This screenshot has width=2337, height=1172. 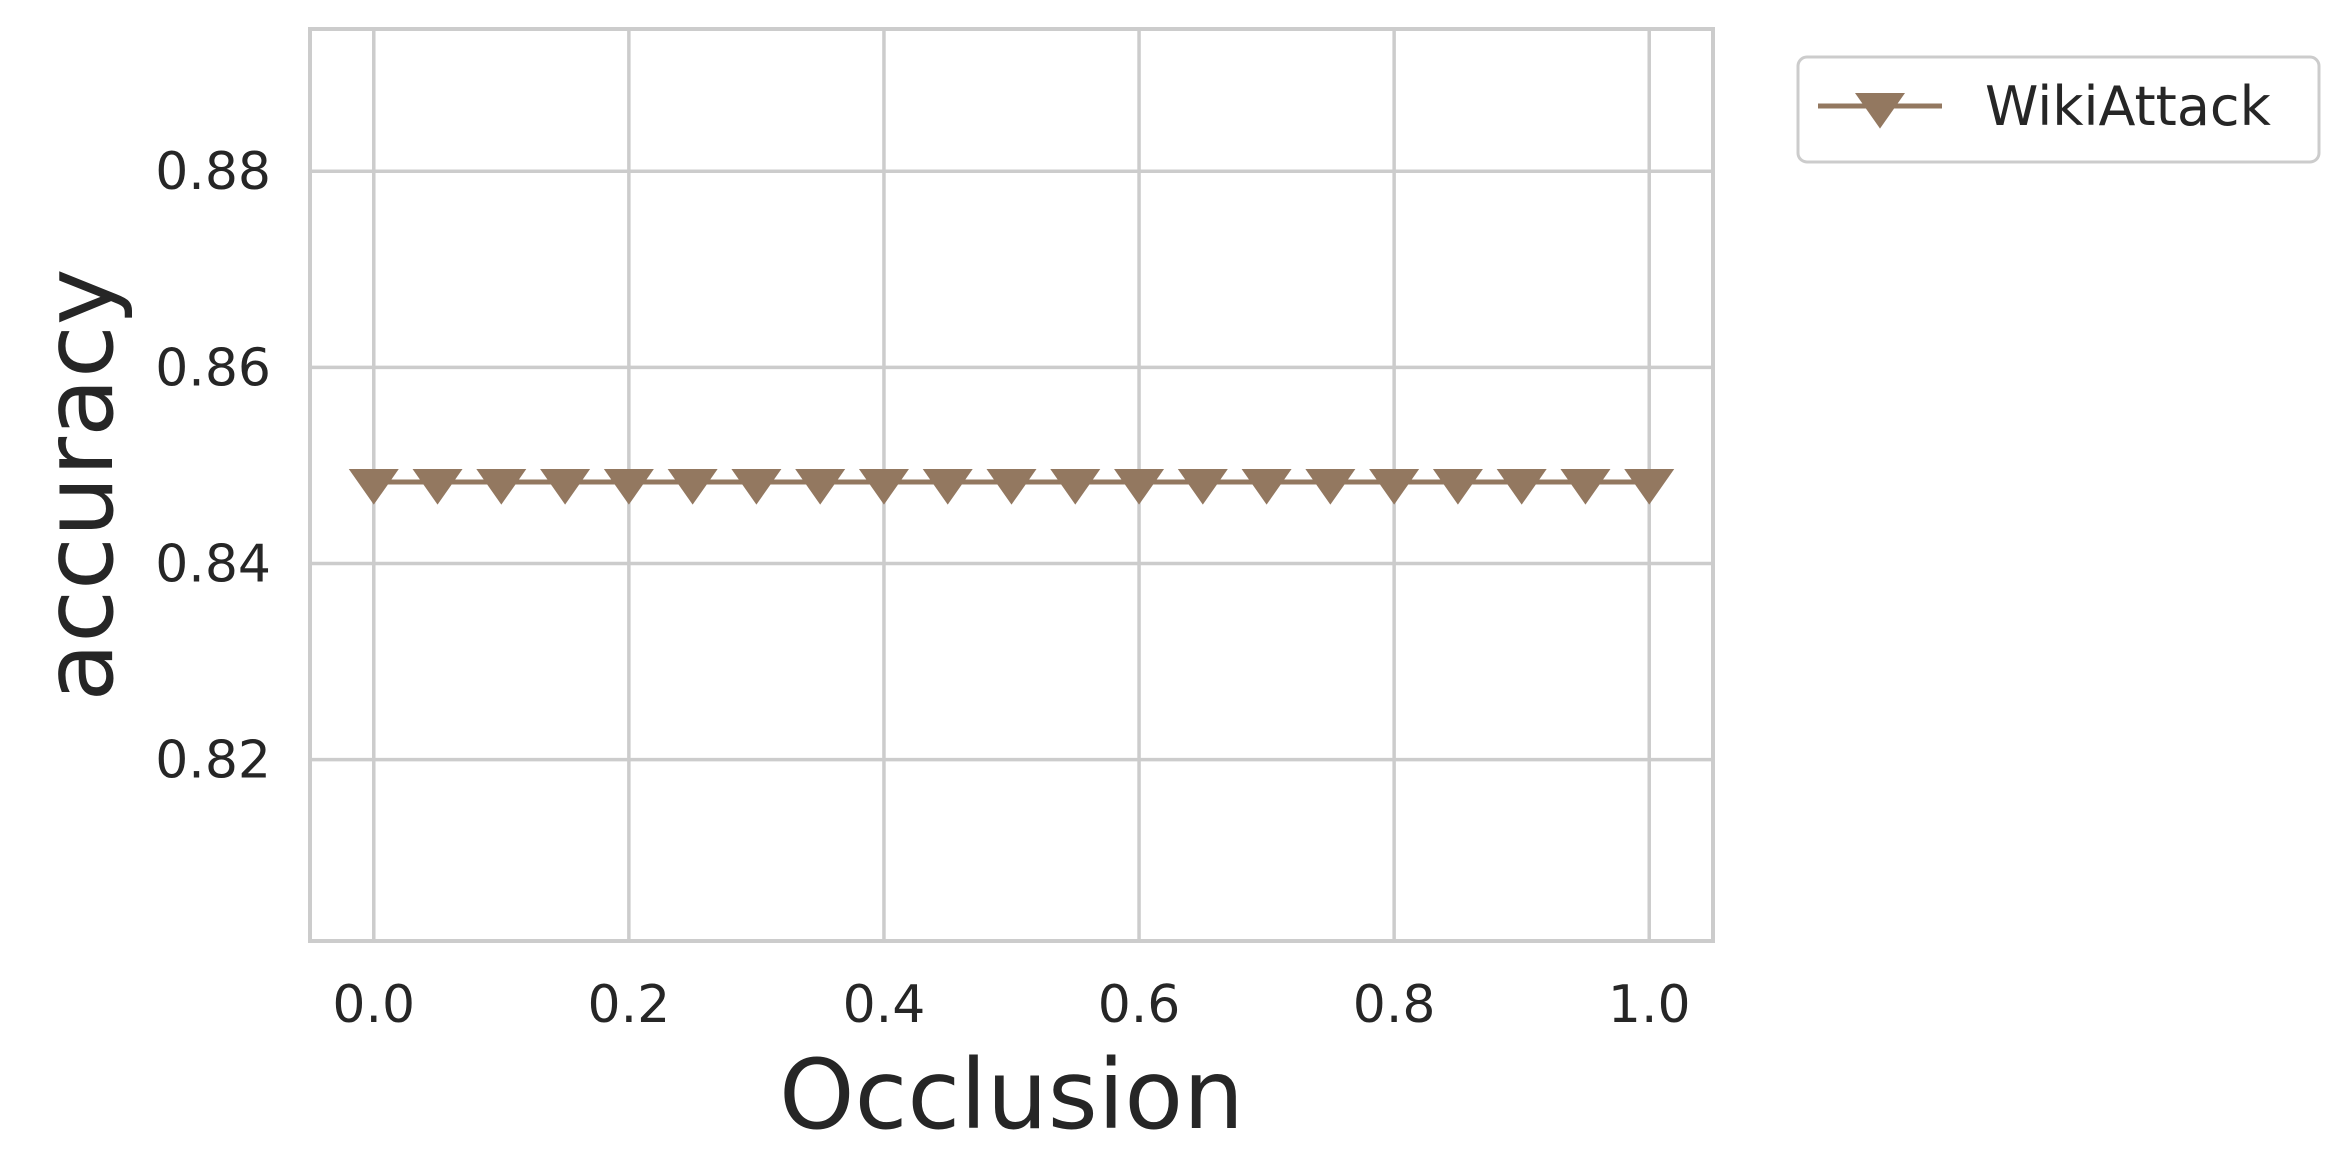 I want to click on x-tick-label: 0.2, so click(x=629, y=1005).